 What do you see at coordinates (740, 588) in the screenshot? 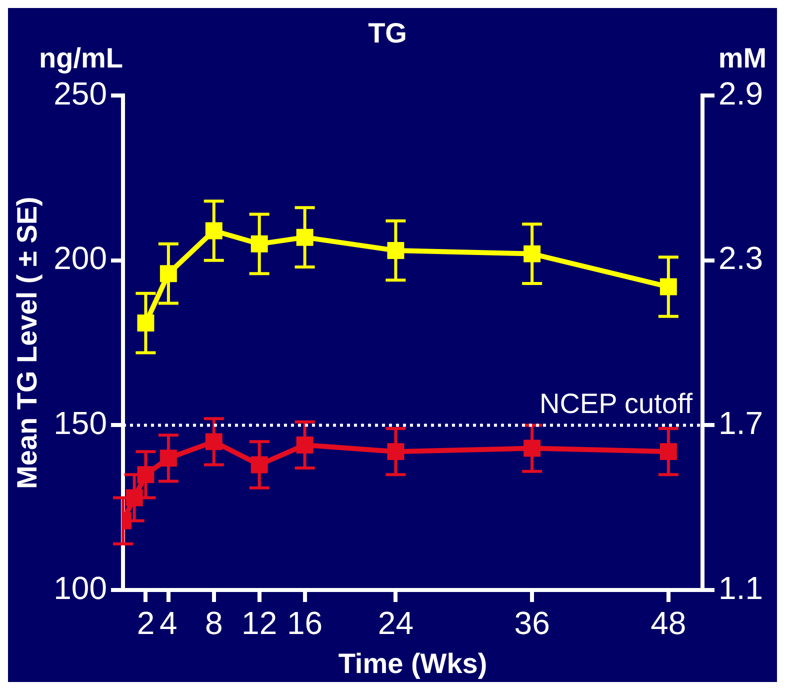
I see `y2-tick-label: 1.1` at bounding box center [740, 588].